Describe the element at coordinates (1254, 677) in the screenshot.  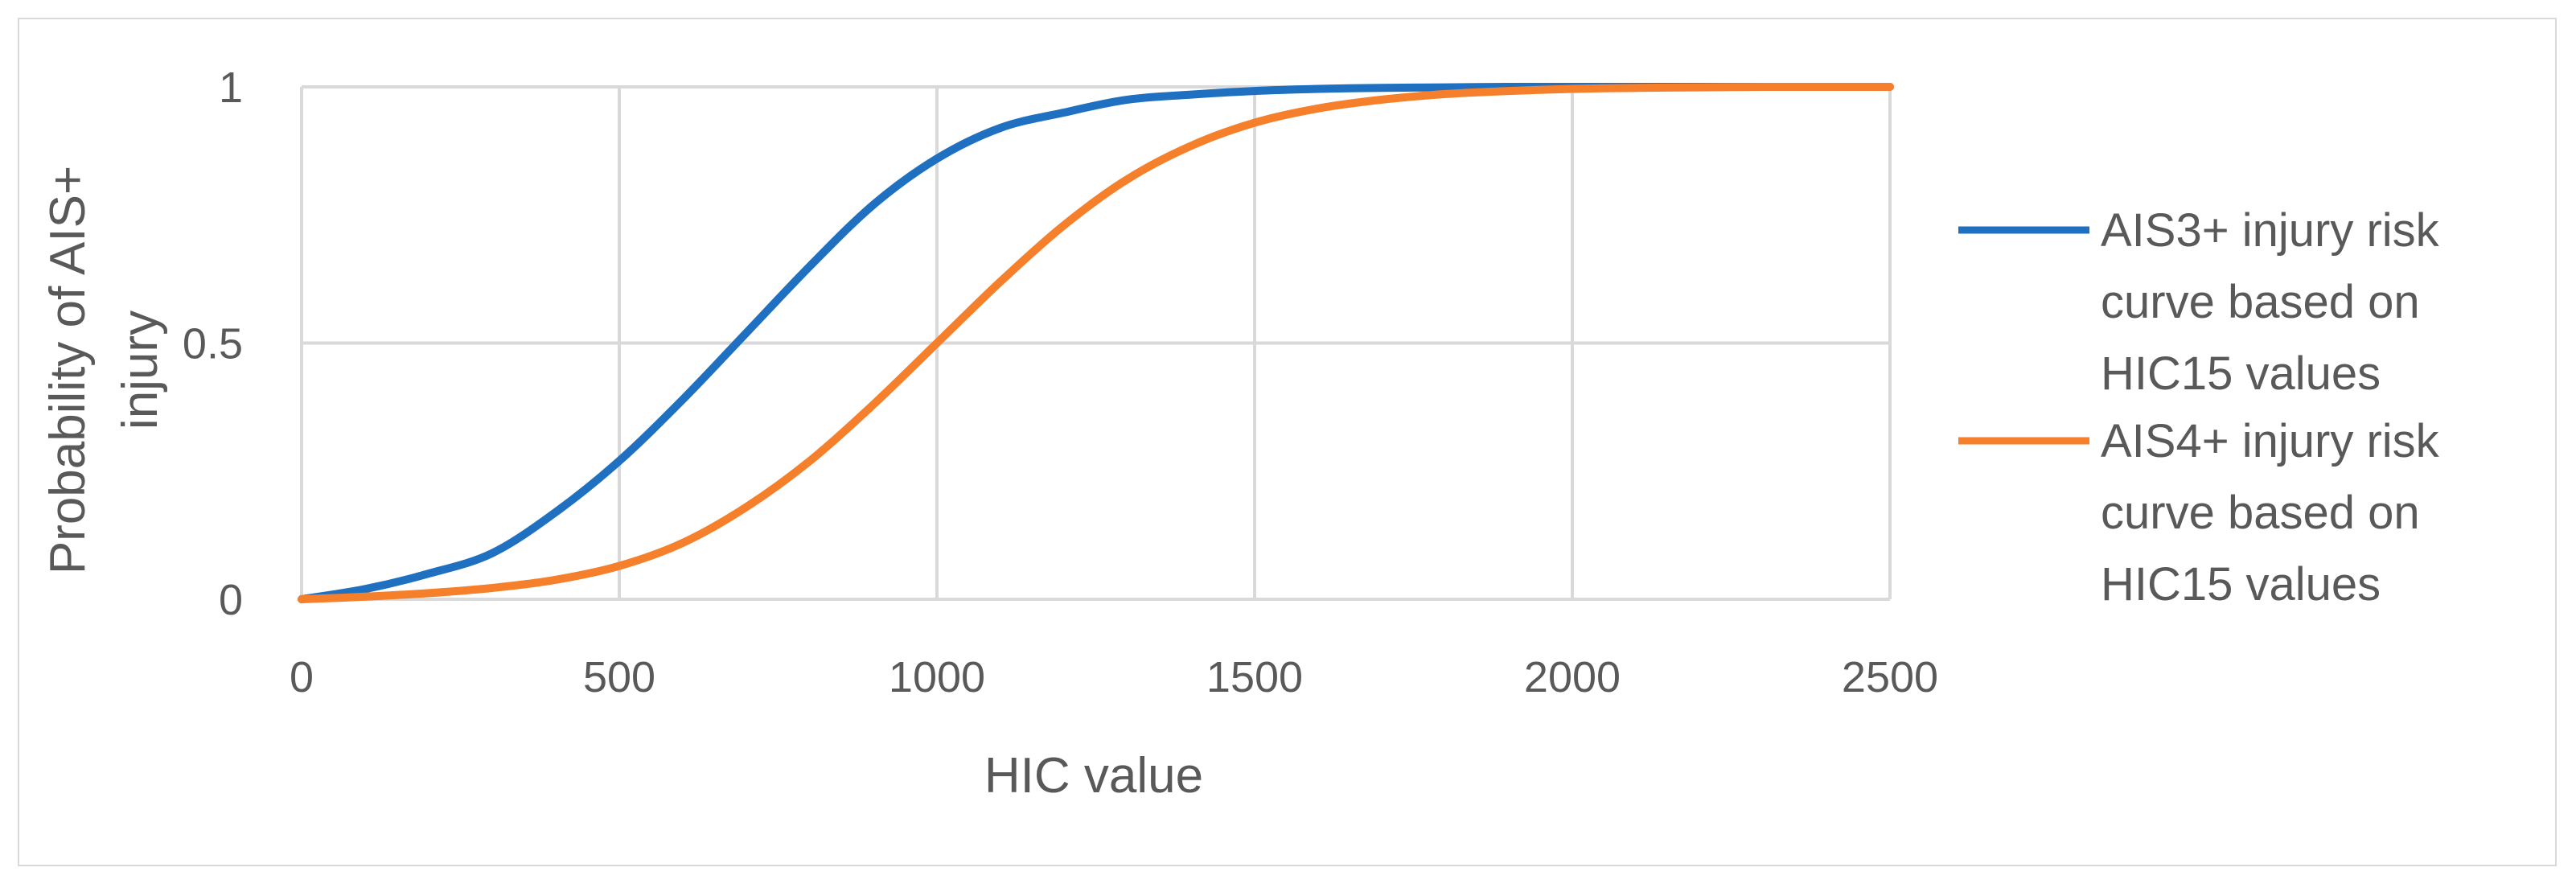
I see `x-tick-label-1500: 1500` at that location.